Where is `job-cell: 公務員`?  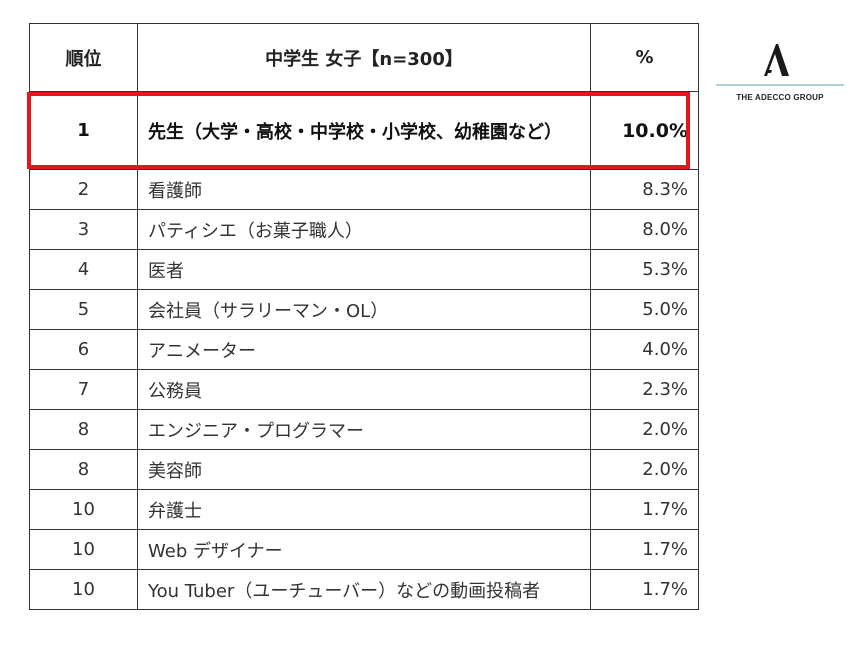
job-cell: 公務員 is located at coordinates (364, 389).